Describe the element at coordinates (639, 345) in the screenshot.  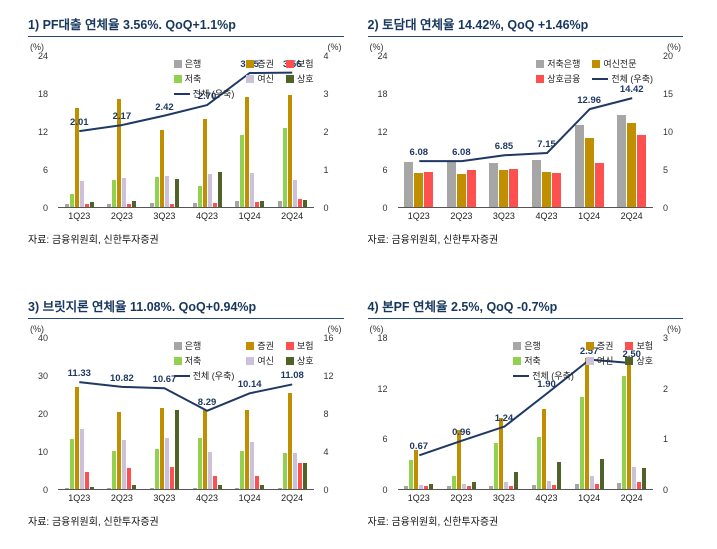
I see `legend-item: 보험` at that location.